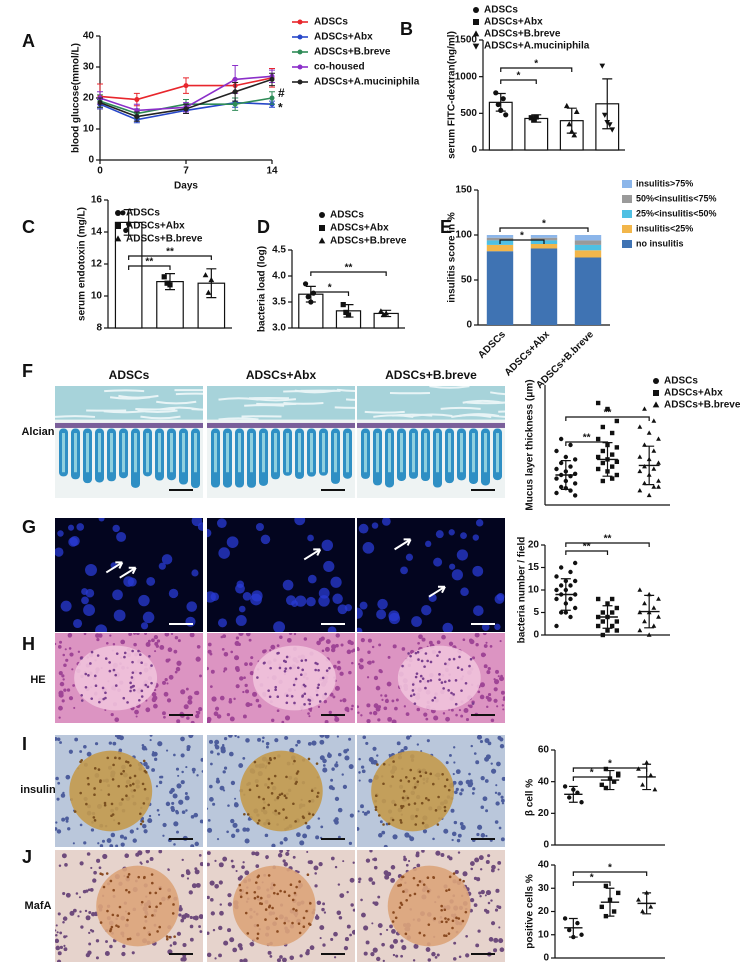 The height and width of the screenshot is (976, 740). What do you see at coordinates (235, 79) in the screenshot?
I see `point` at bounding box center [235, 79].